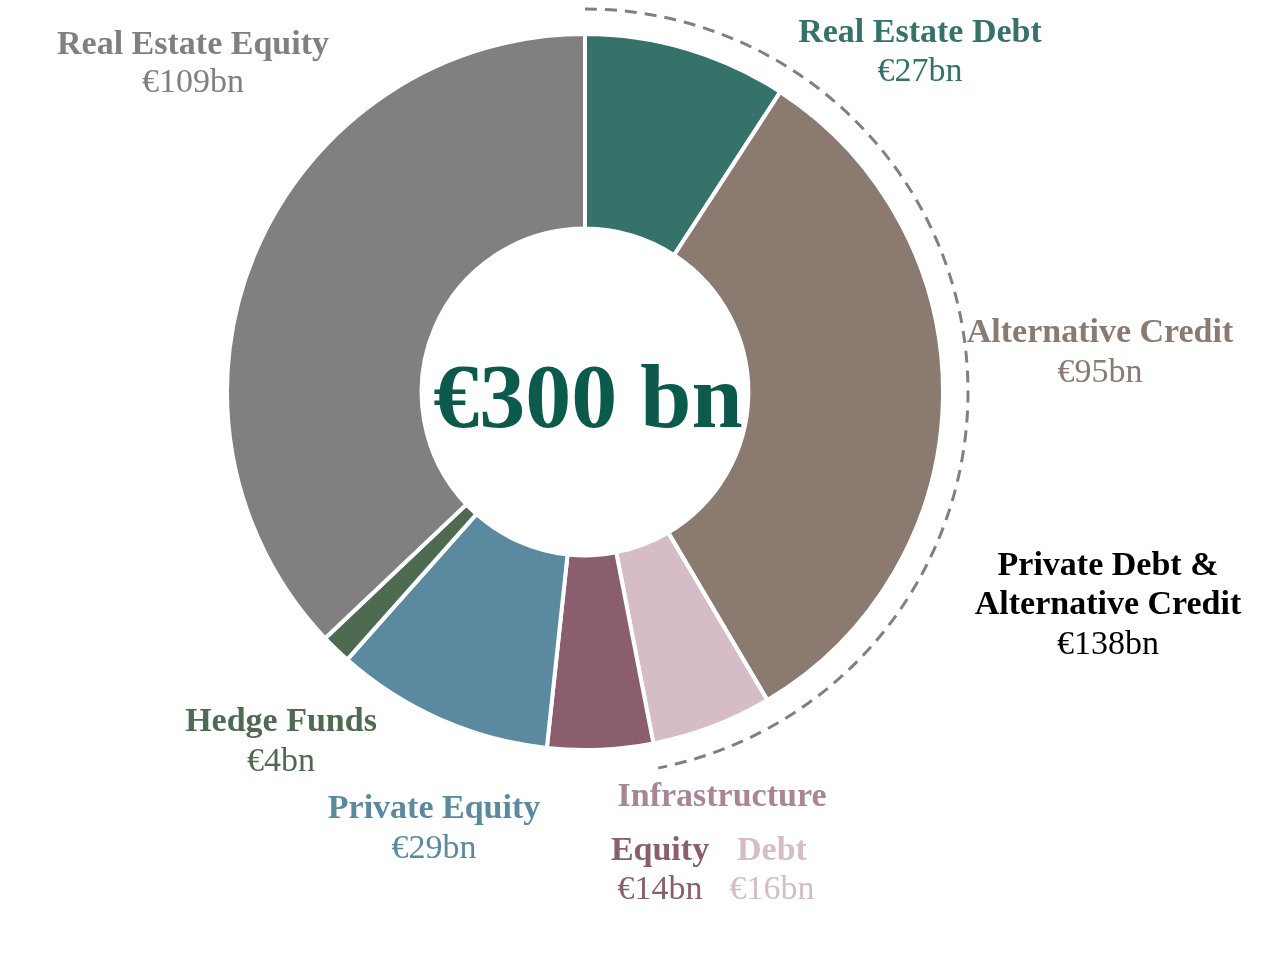 The image size is (1280, 955). I want to click on data-label: €109bn, so click(193, 80).